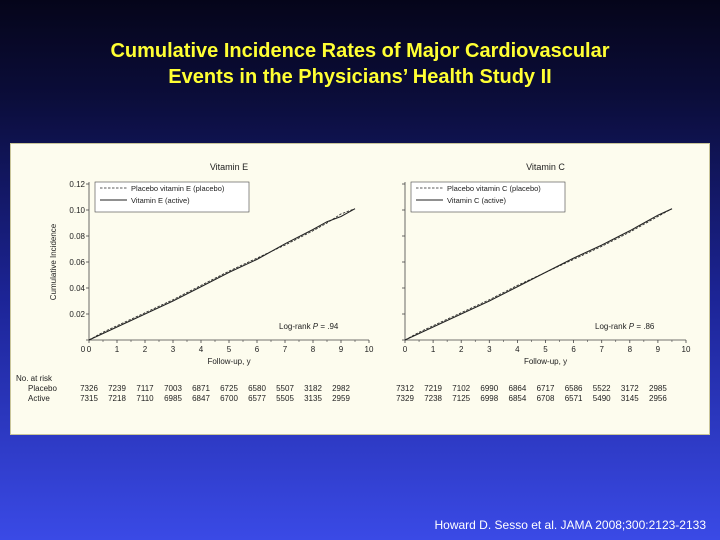 Image resolution: width=720 pixels, height=540 pixels. I want to click on y-tick-label: 0.06, so click(77, 262).